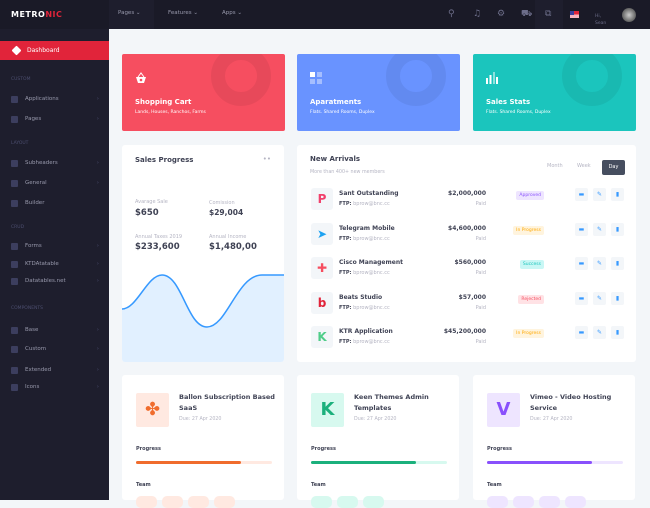 Image resolution: width=650 pixels, height=508 pixels. I want to click on sidebar-item: Icons ›, so click(54, 388).